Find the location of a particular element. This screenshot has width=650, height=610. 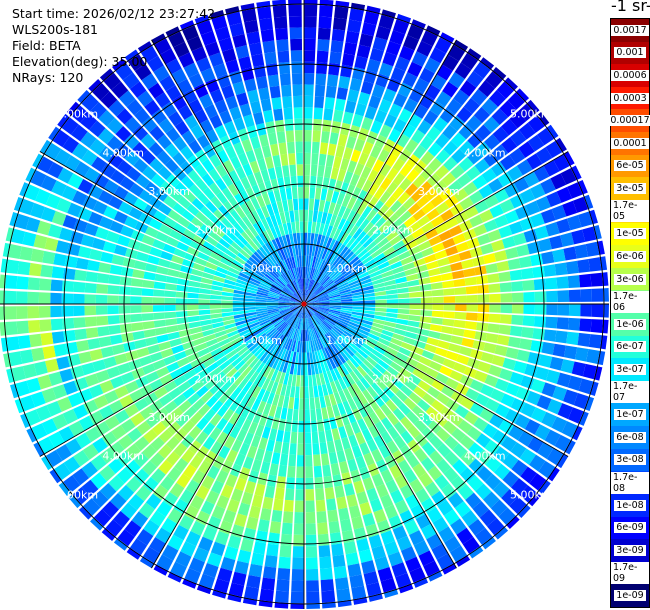

colorbar-tick-label: 1e-08 is located at coordinates (630, 505).